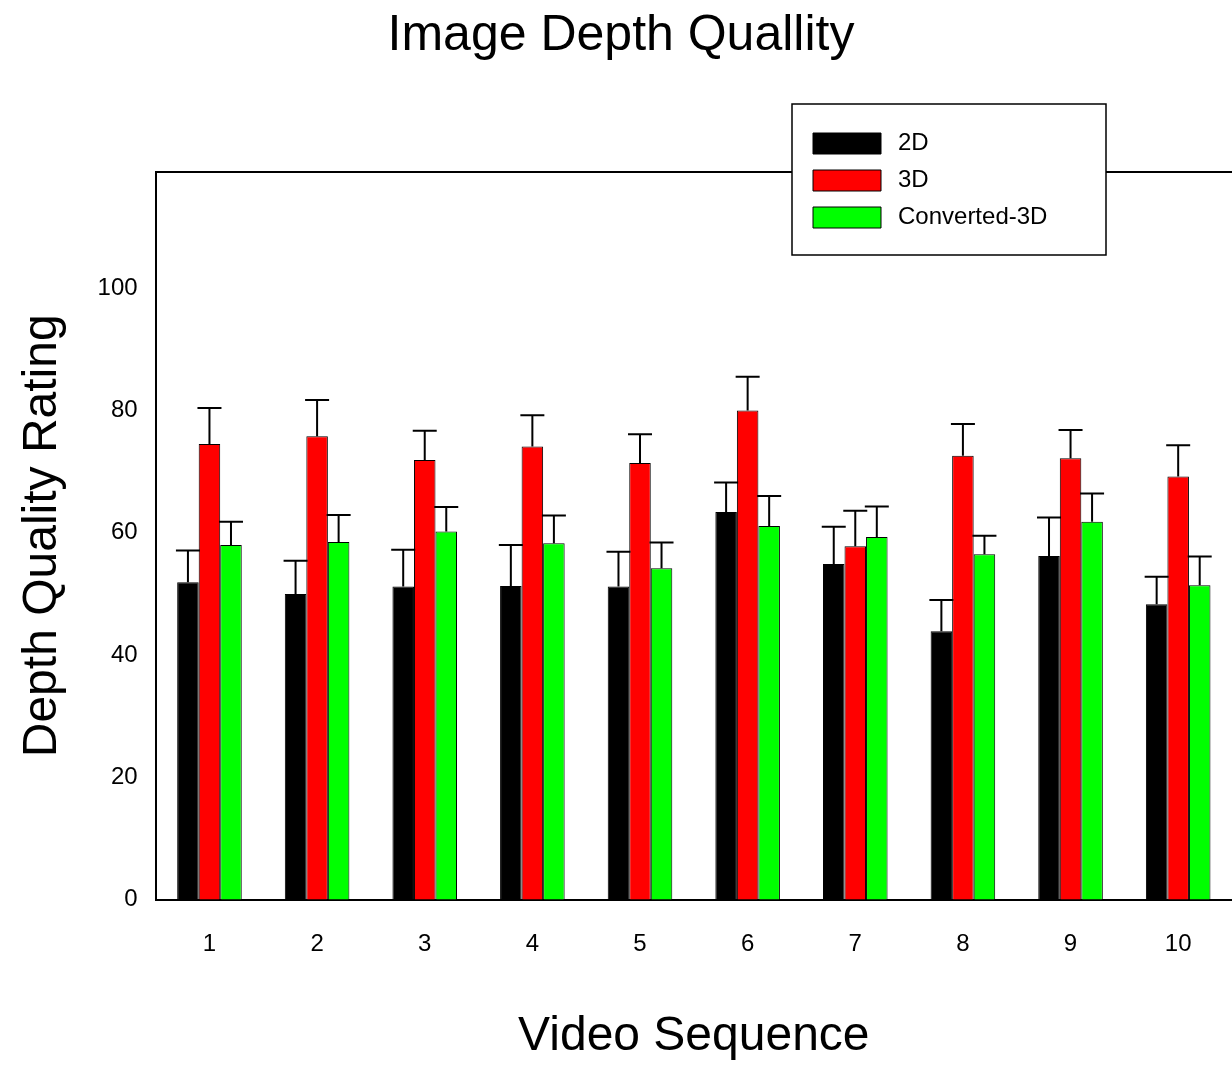  Describe the element at coordinates (209, 942) in the screenshot. I see `x-tick-label: 1` at that location.